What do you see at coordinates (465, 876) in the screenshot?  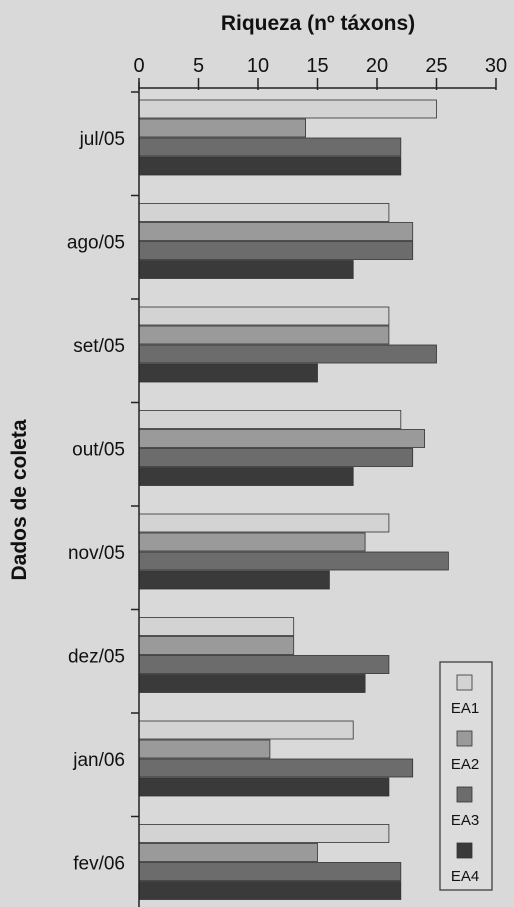 I see `legend-label: EA4` at bounding box center [465, 876].